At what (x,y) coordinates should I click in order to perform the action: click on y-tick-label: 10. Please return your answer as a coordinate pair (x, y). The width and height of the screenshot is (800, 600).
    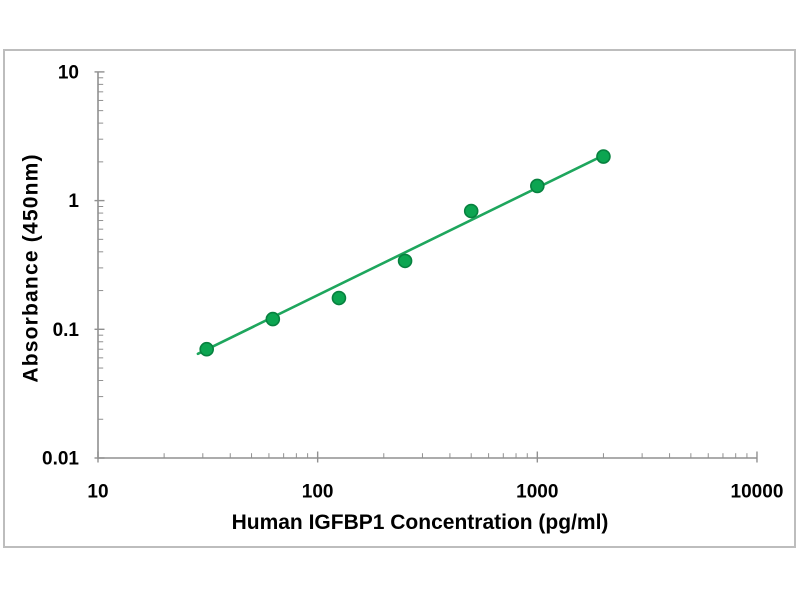
    Looking at the image, I should click on (68, 72).